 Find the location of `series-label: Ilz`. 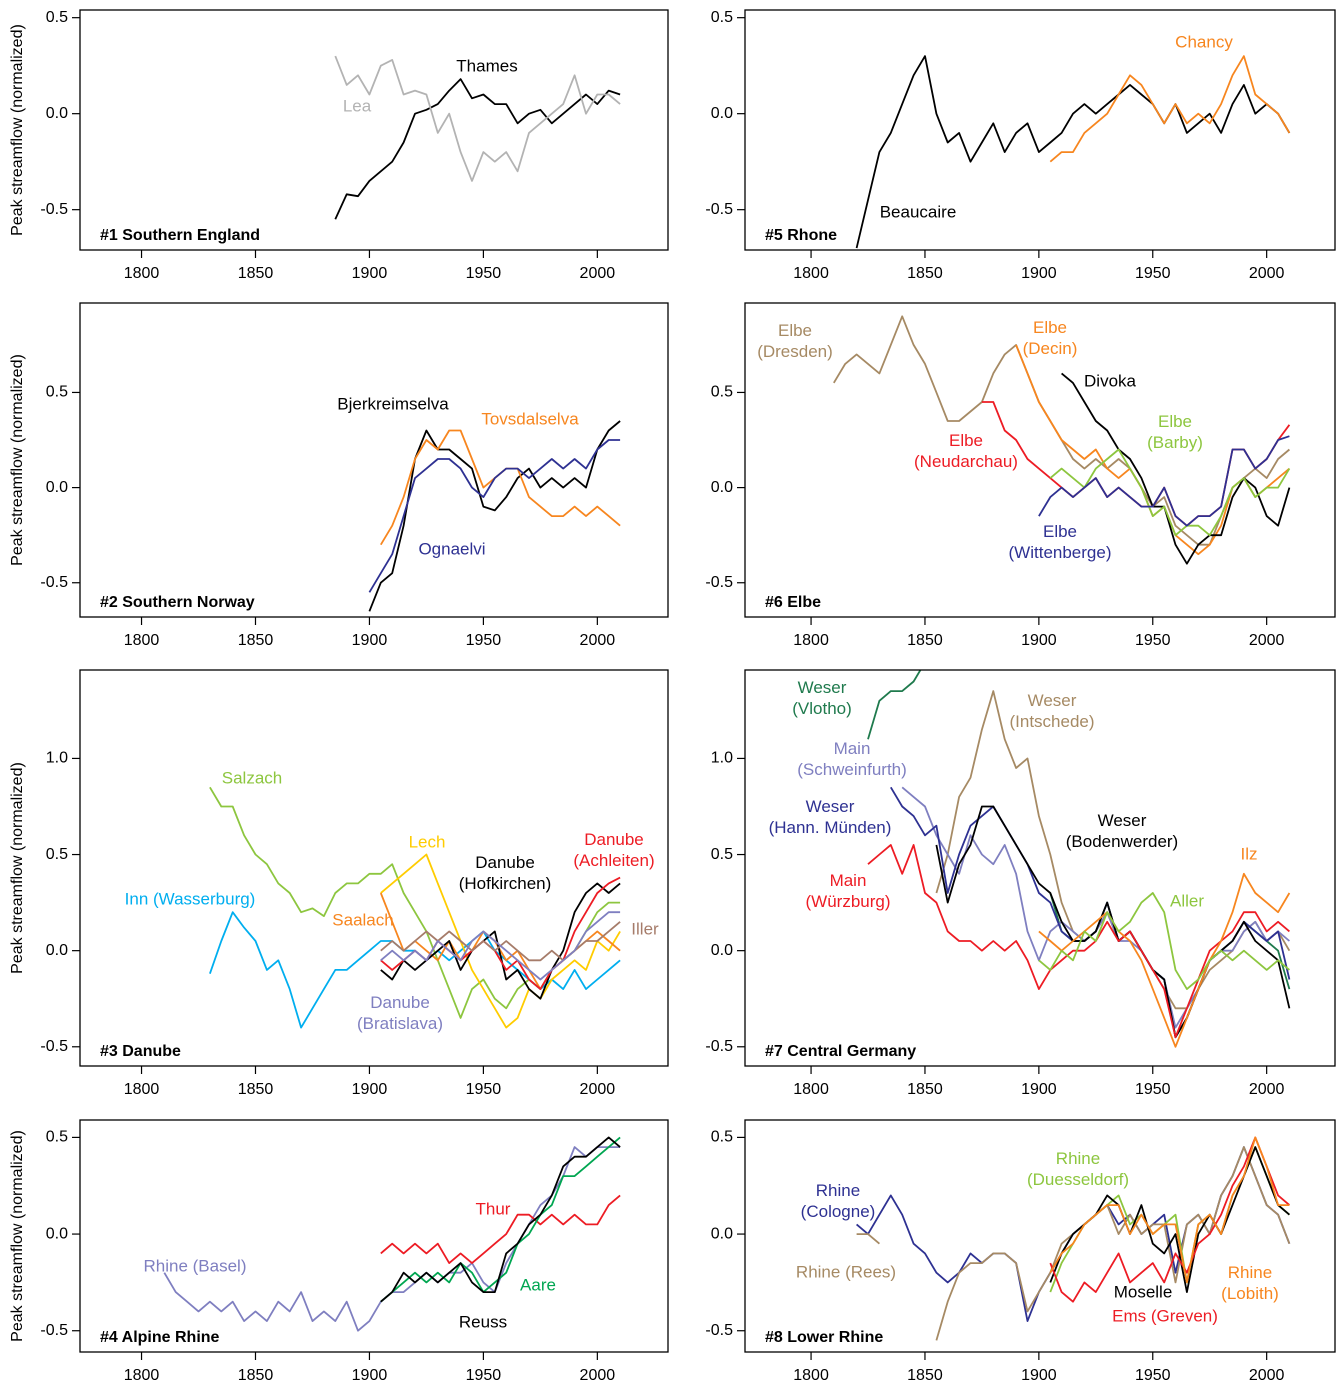

series-label: Ilz is located at coordinates (1249, 854).